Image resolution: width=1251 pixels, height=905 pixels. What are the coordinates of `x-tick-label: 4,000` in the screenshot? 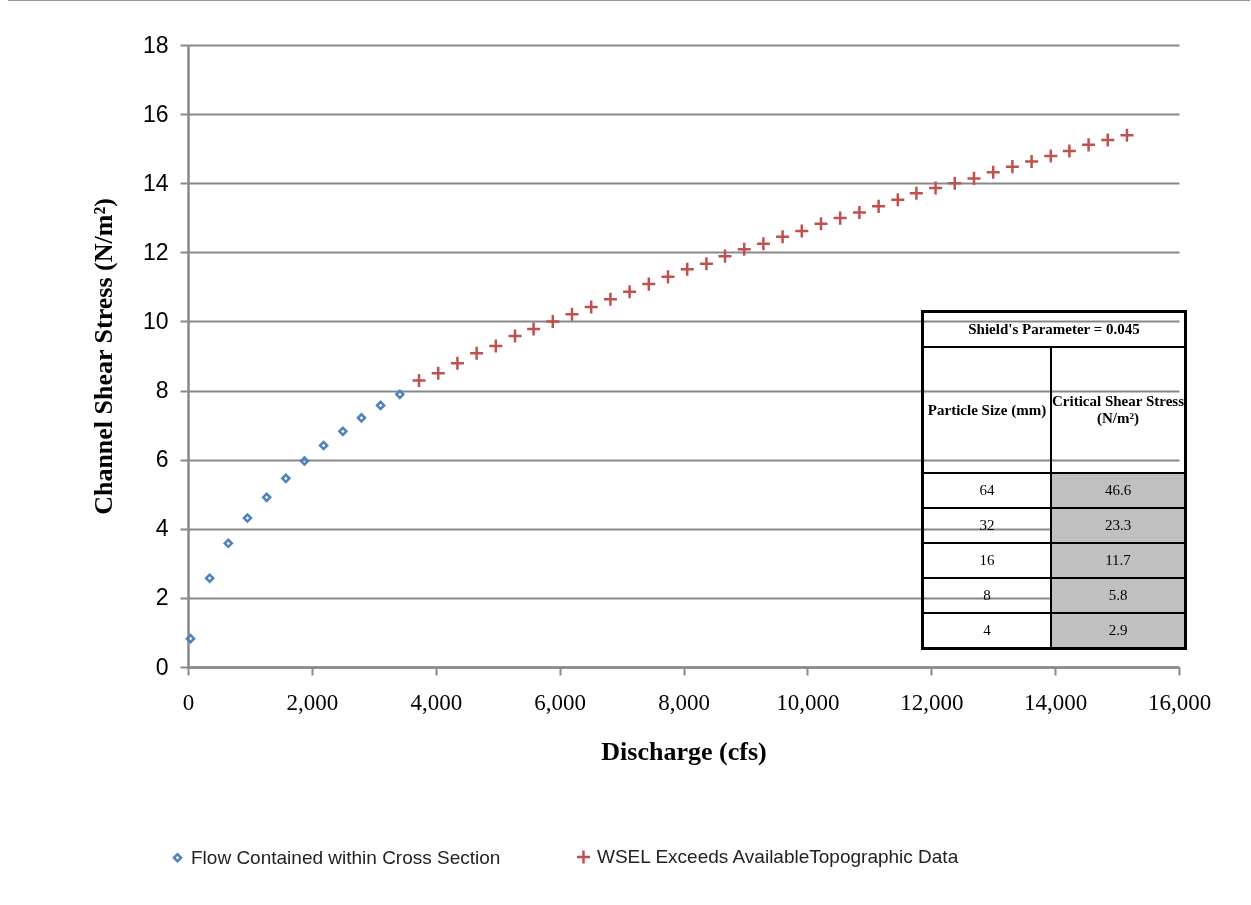 It's located at (436, 702).